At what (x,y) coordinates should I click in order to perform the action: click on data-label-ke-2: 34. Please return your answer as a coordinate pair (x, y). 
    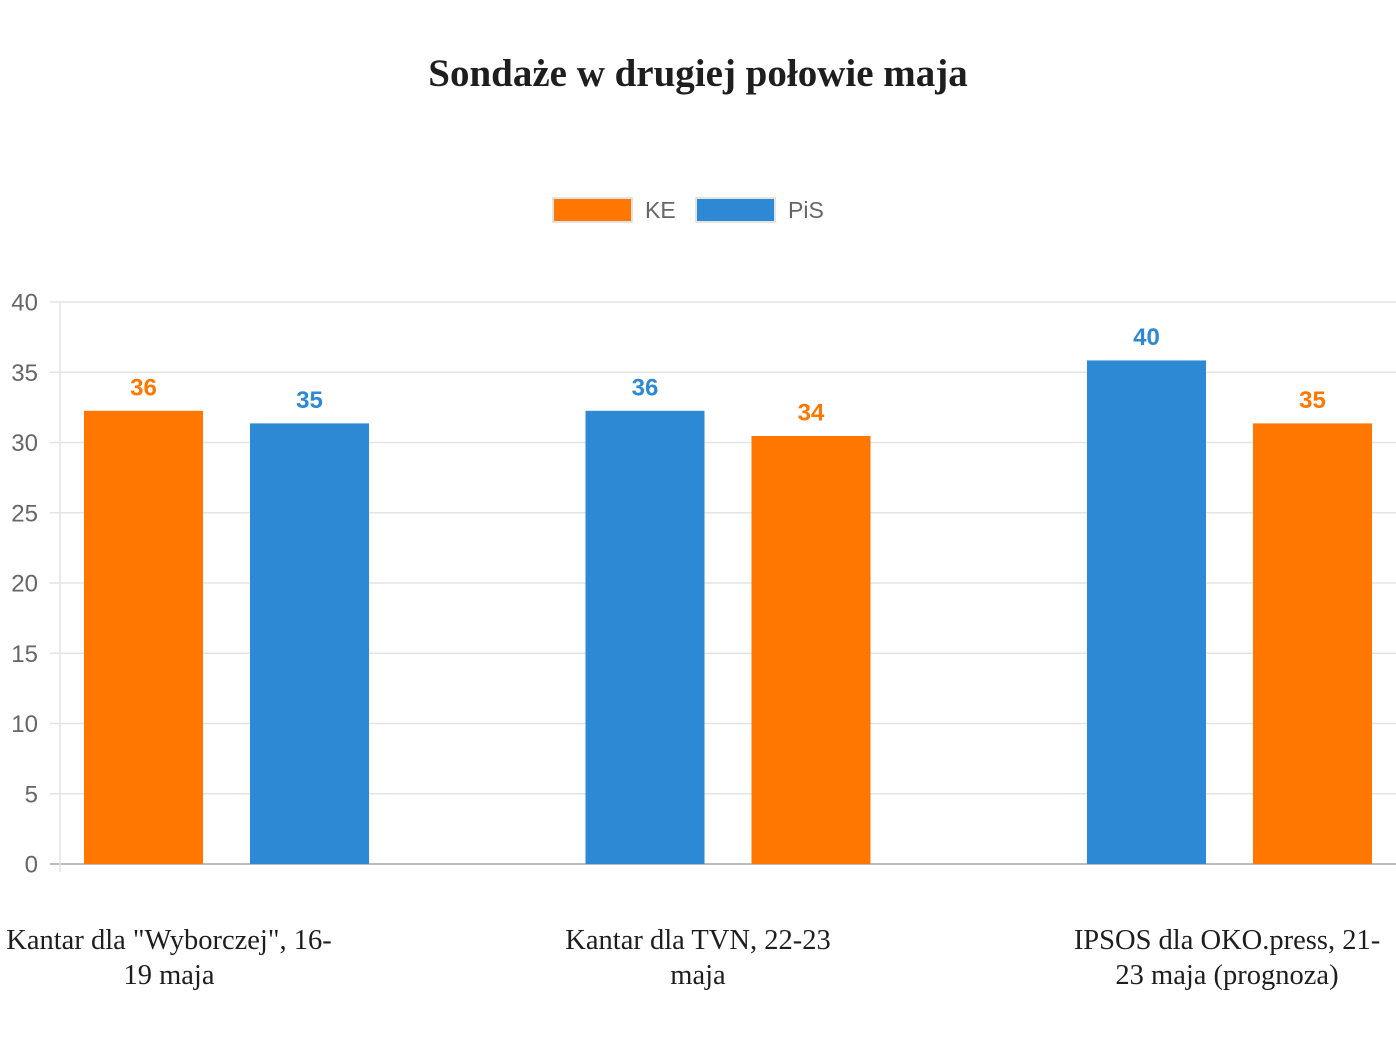
    Looking at the image, I should click on (811, 412).